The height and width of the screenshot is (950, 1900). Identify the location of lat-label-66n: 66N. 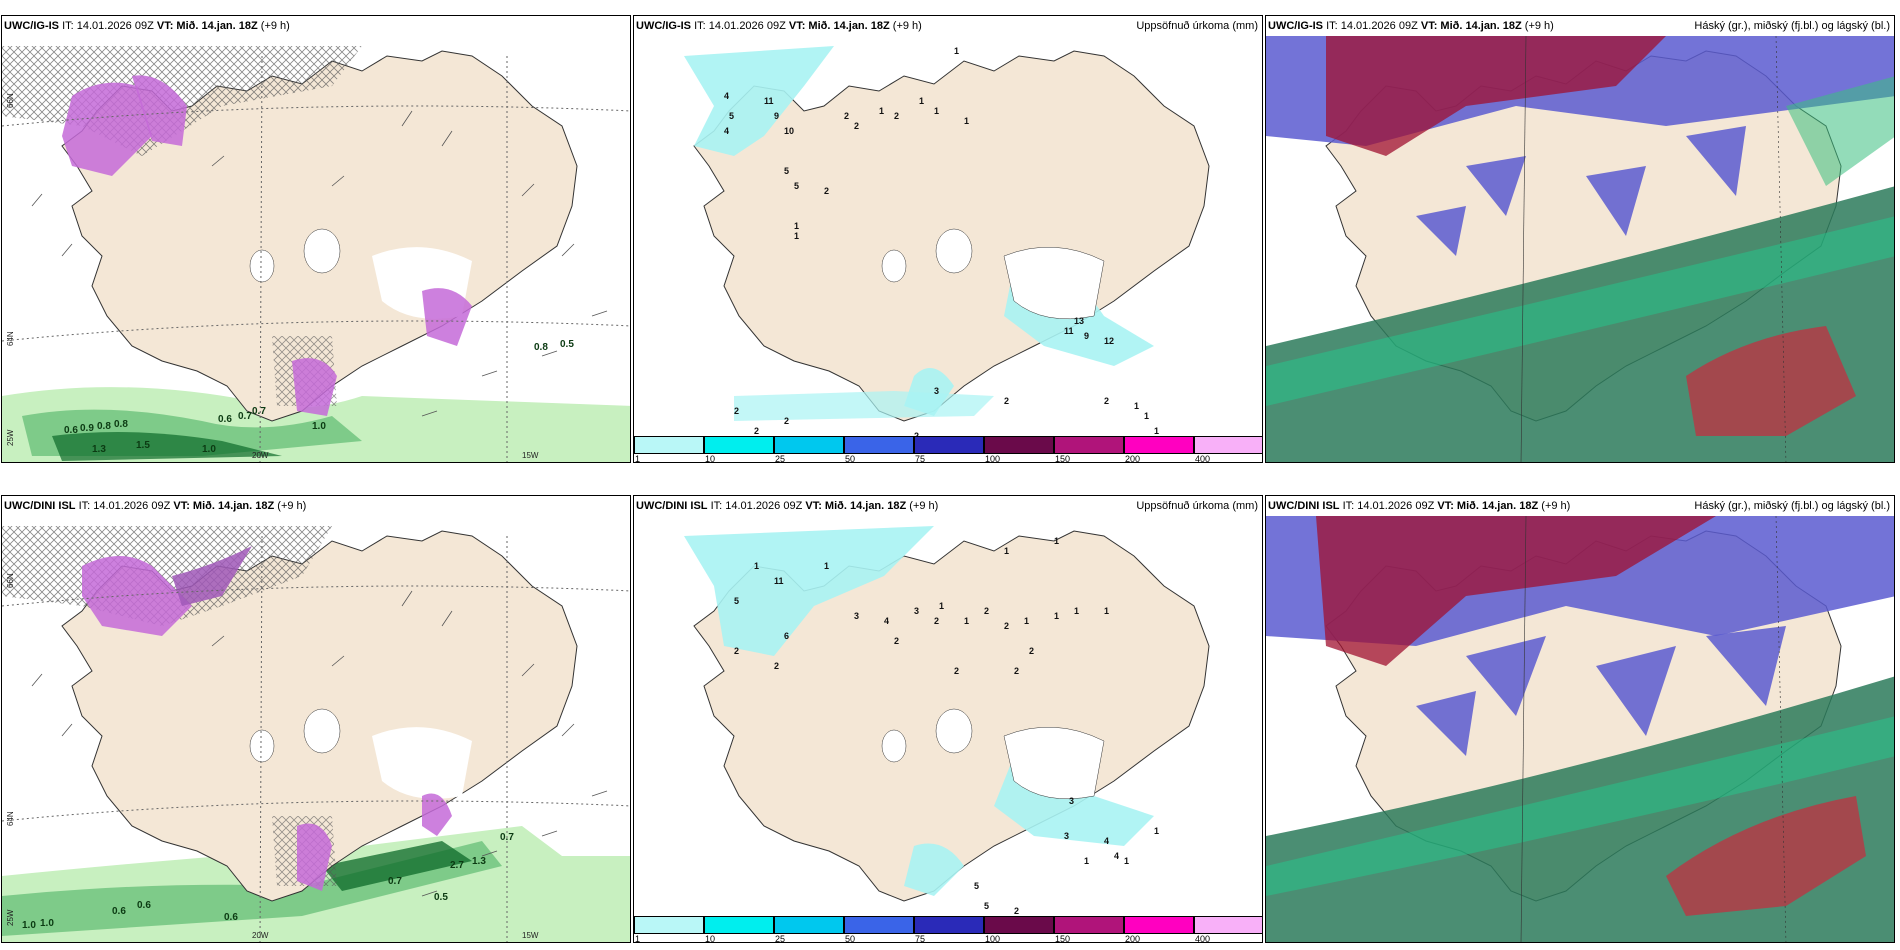
(10, 100).